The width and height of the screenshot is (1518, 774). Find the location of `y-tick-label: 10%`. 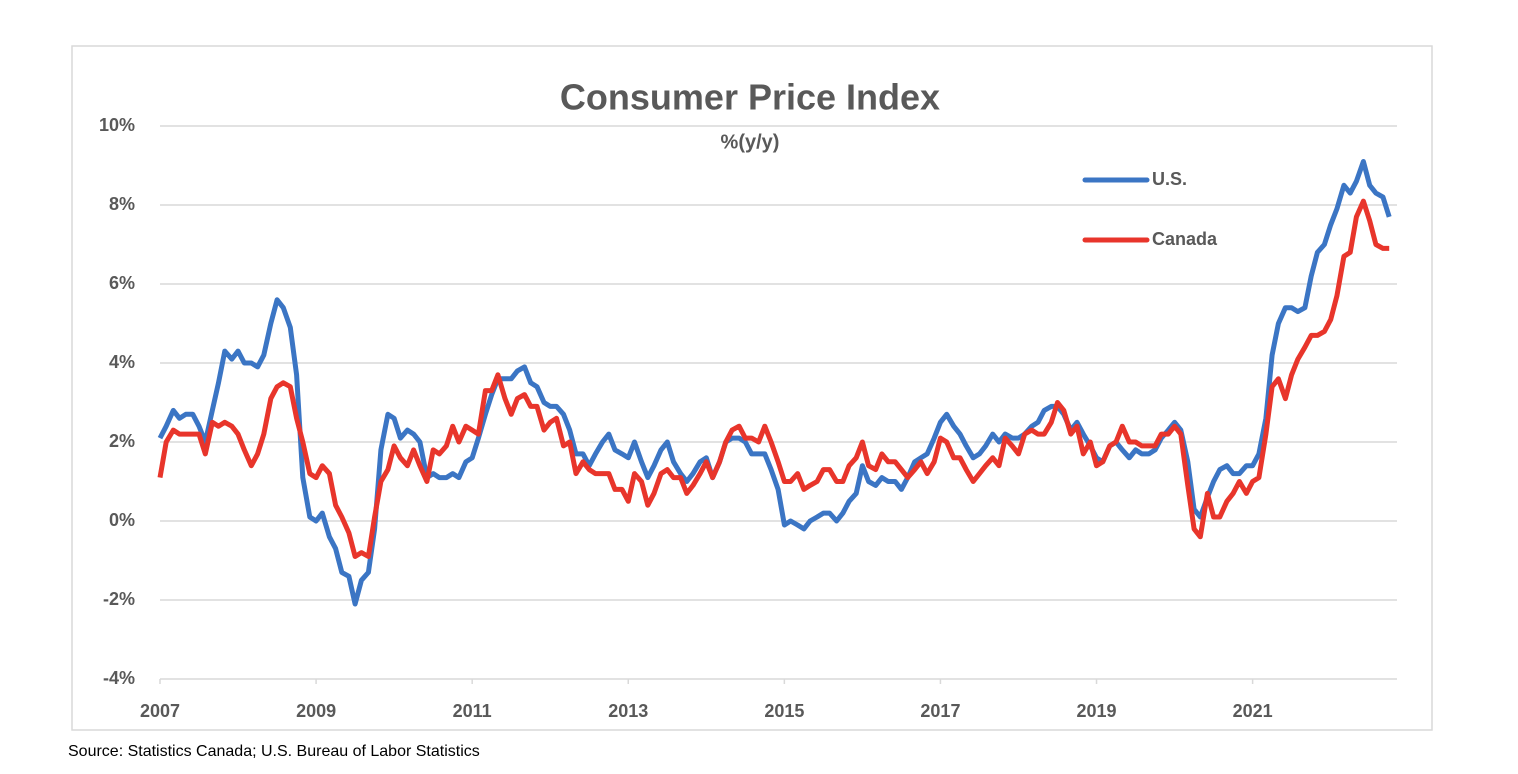

y-tick-label: 10% is located at coordinates (117, 125).